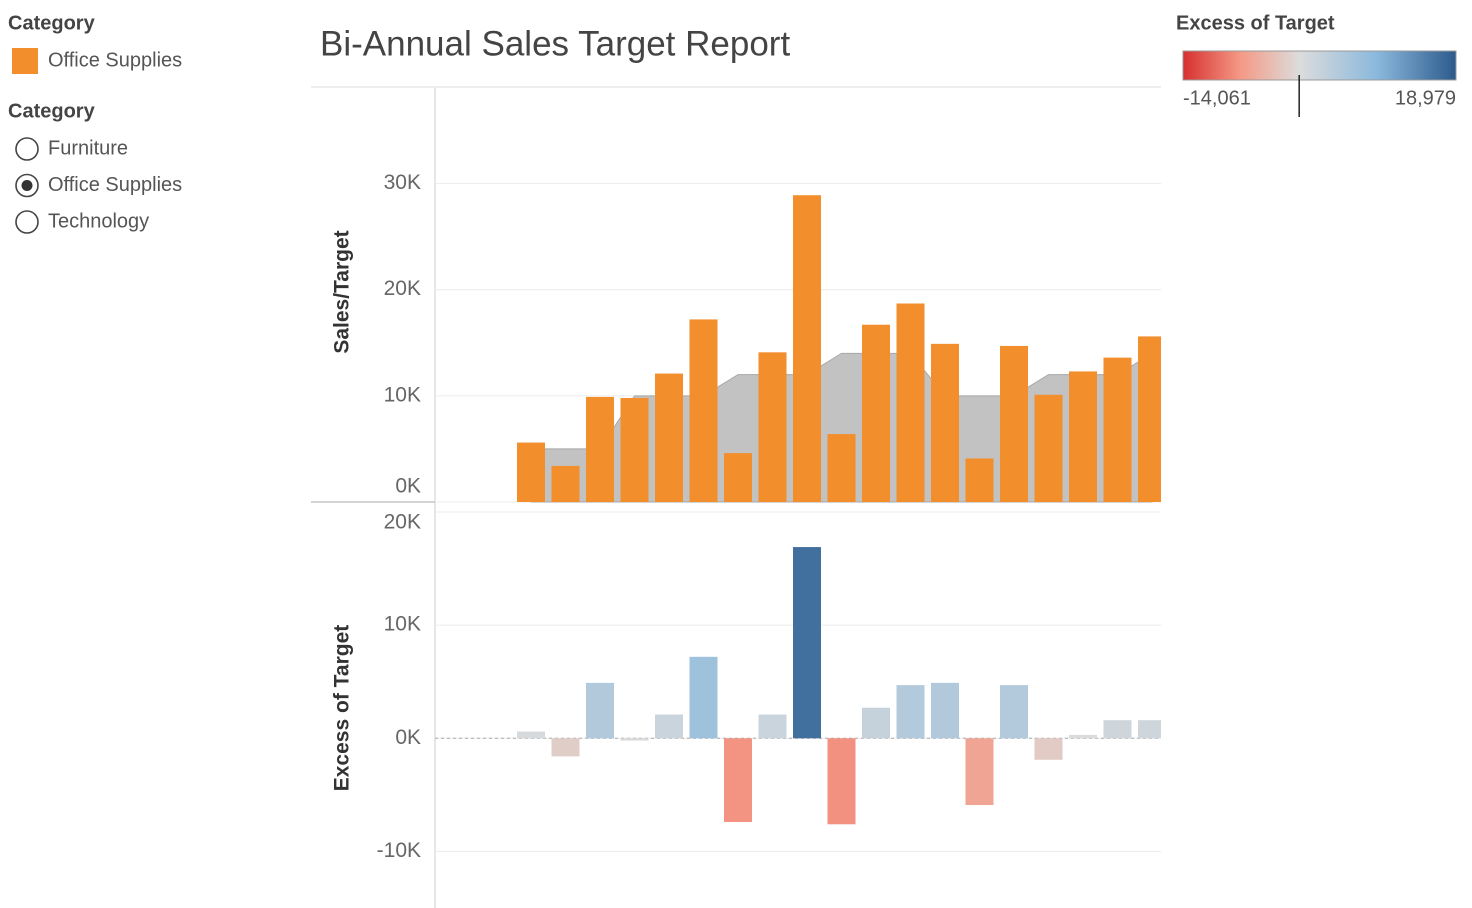  What do you see at coordinates (1319, 65) in the screenshot?
I see `color-ramp` at bounding box center [1319, 65].